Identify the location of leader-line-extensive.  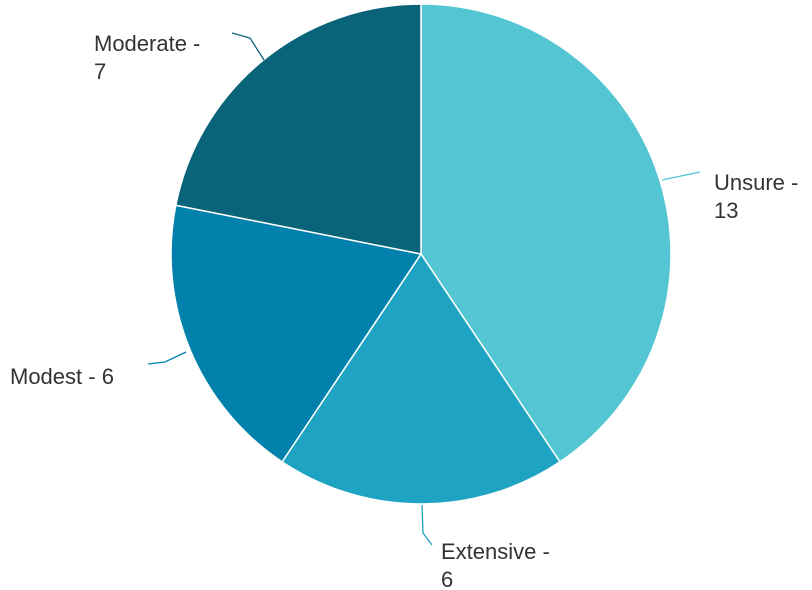
(427, 525).